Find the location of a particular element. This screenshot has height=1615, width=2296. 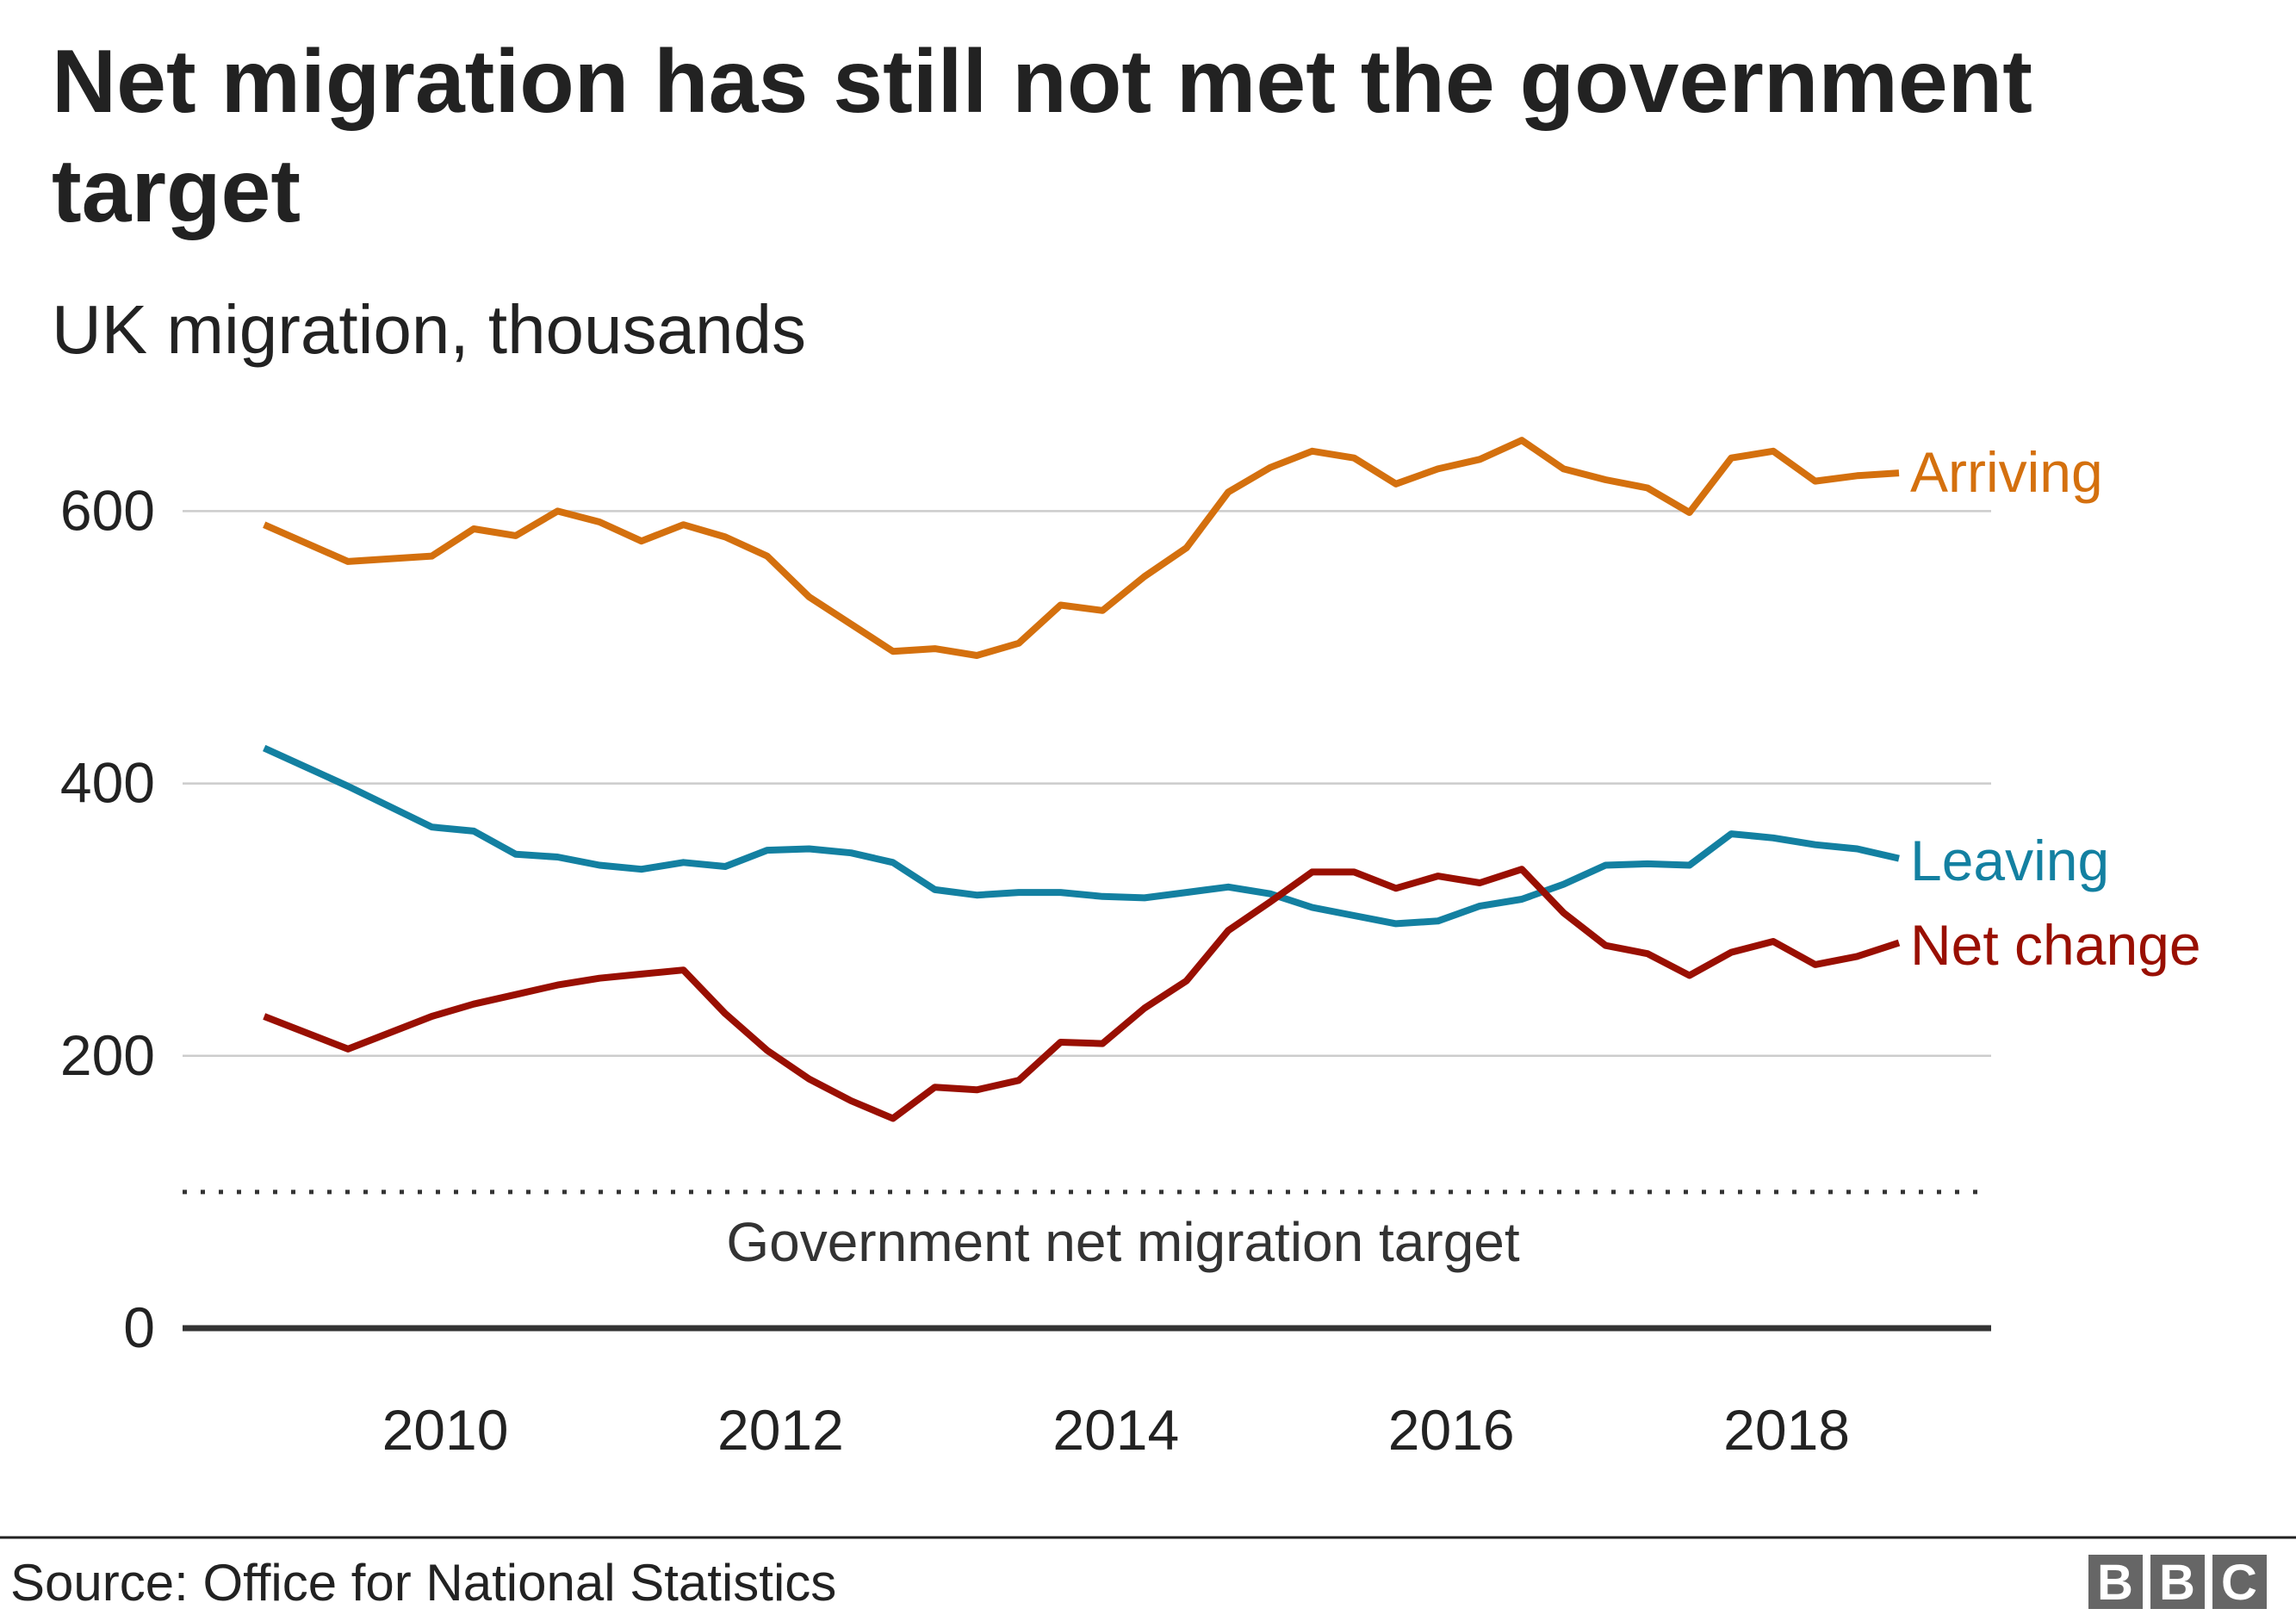

series-line-net-change is located at coordinates (1082, 994).